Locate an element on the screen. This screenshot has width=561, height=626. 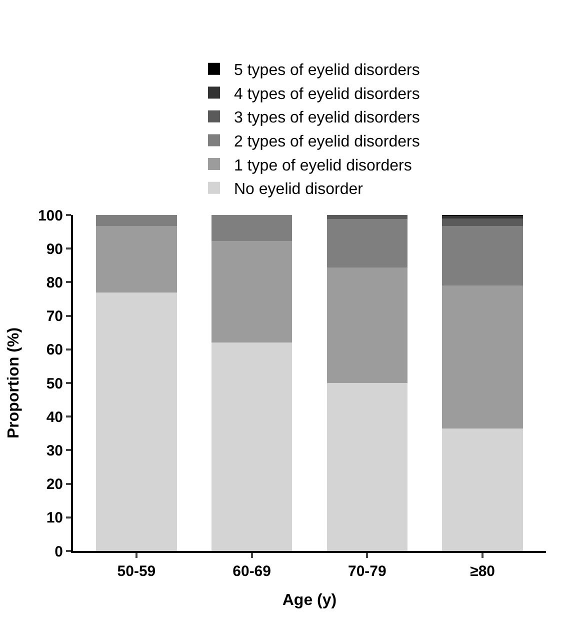
y-tick-label: 20 is located at coordinates (54, 485).